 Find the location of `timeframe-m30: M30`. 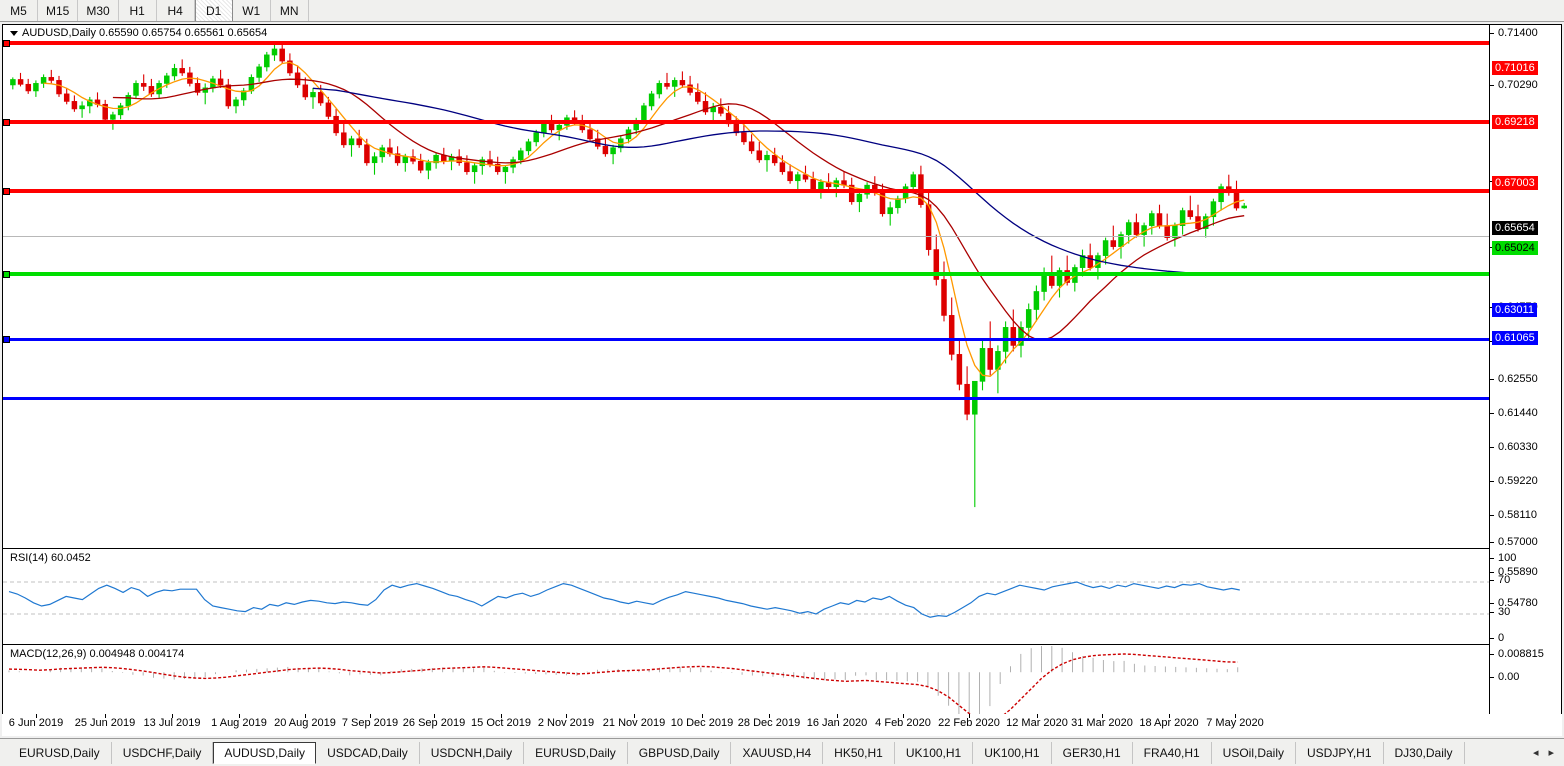

timeframe-m30: M30 is located at coordinates (98, 10).